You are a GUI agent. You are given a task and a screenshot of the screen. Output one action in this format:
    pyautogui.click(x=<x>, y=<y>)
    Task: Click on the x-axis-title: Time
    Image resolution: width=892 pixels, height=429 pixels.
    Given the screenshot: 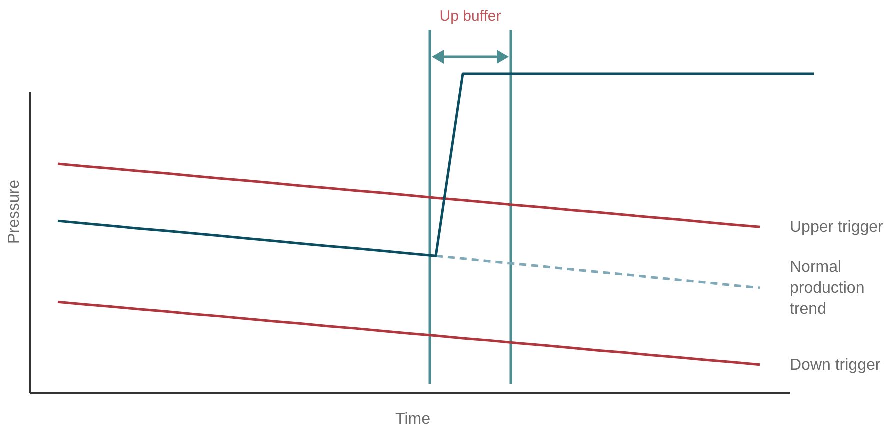 What is the action you would take?
    pyautogui.click(x=413, y=419)
    